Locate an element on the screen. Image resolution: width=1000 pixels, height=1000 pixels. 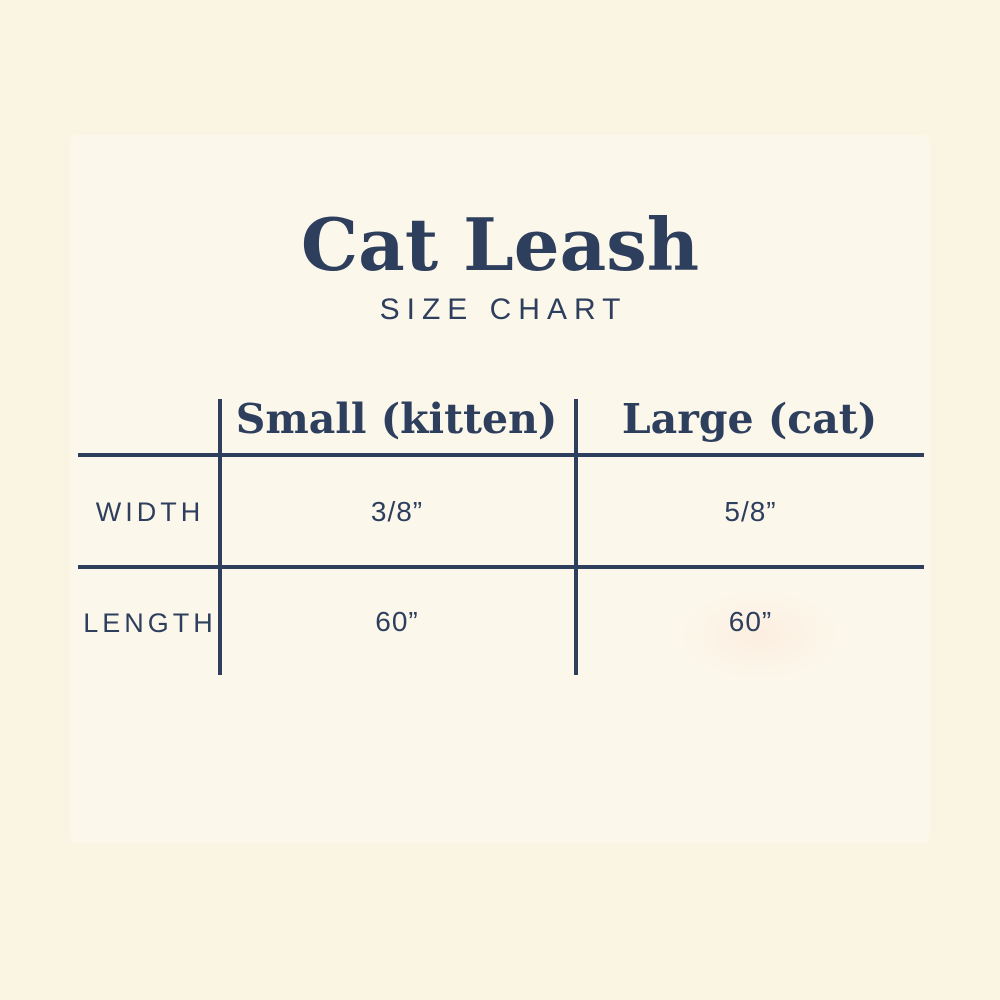
cell-width-large: 5/8” is located at coordinates (750, 511).